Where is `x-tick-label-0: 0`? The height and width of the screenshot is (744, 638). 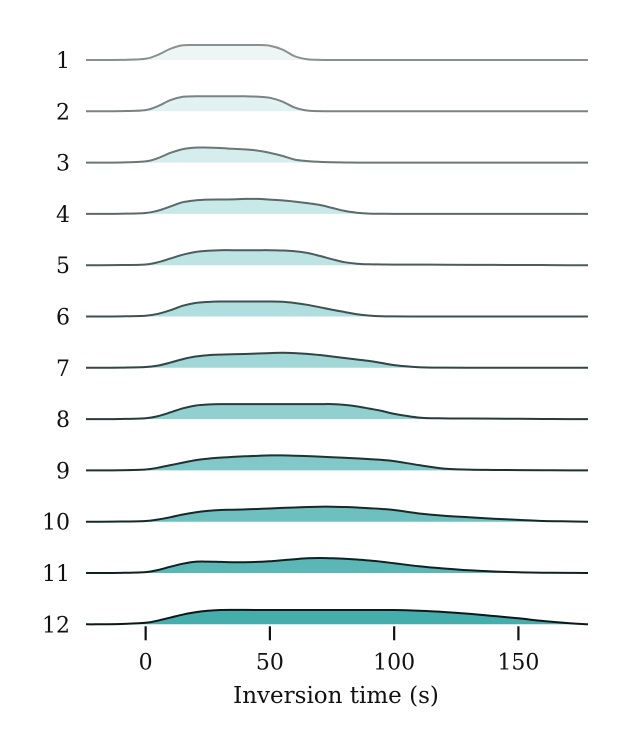 x-tick-label-0: 0 is located at coordinates (146, 662).